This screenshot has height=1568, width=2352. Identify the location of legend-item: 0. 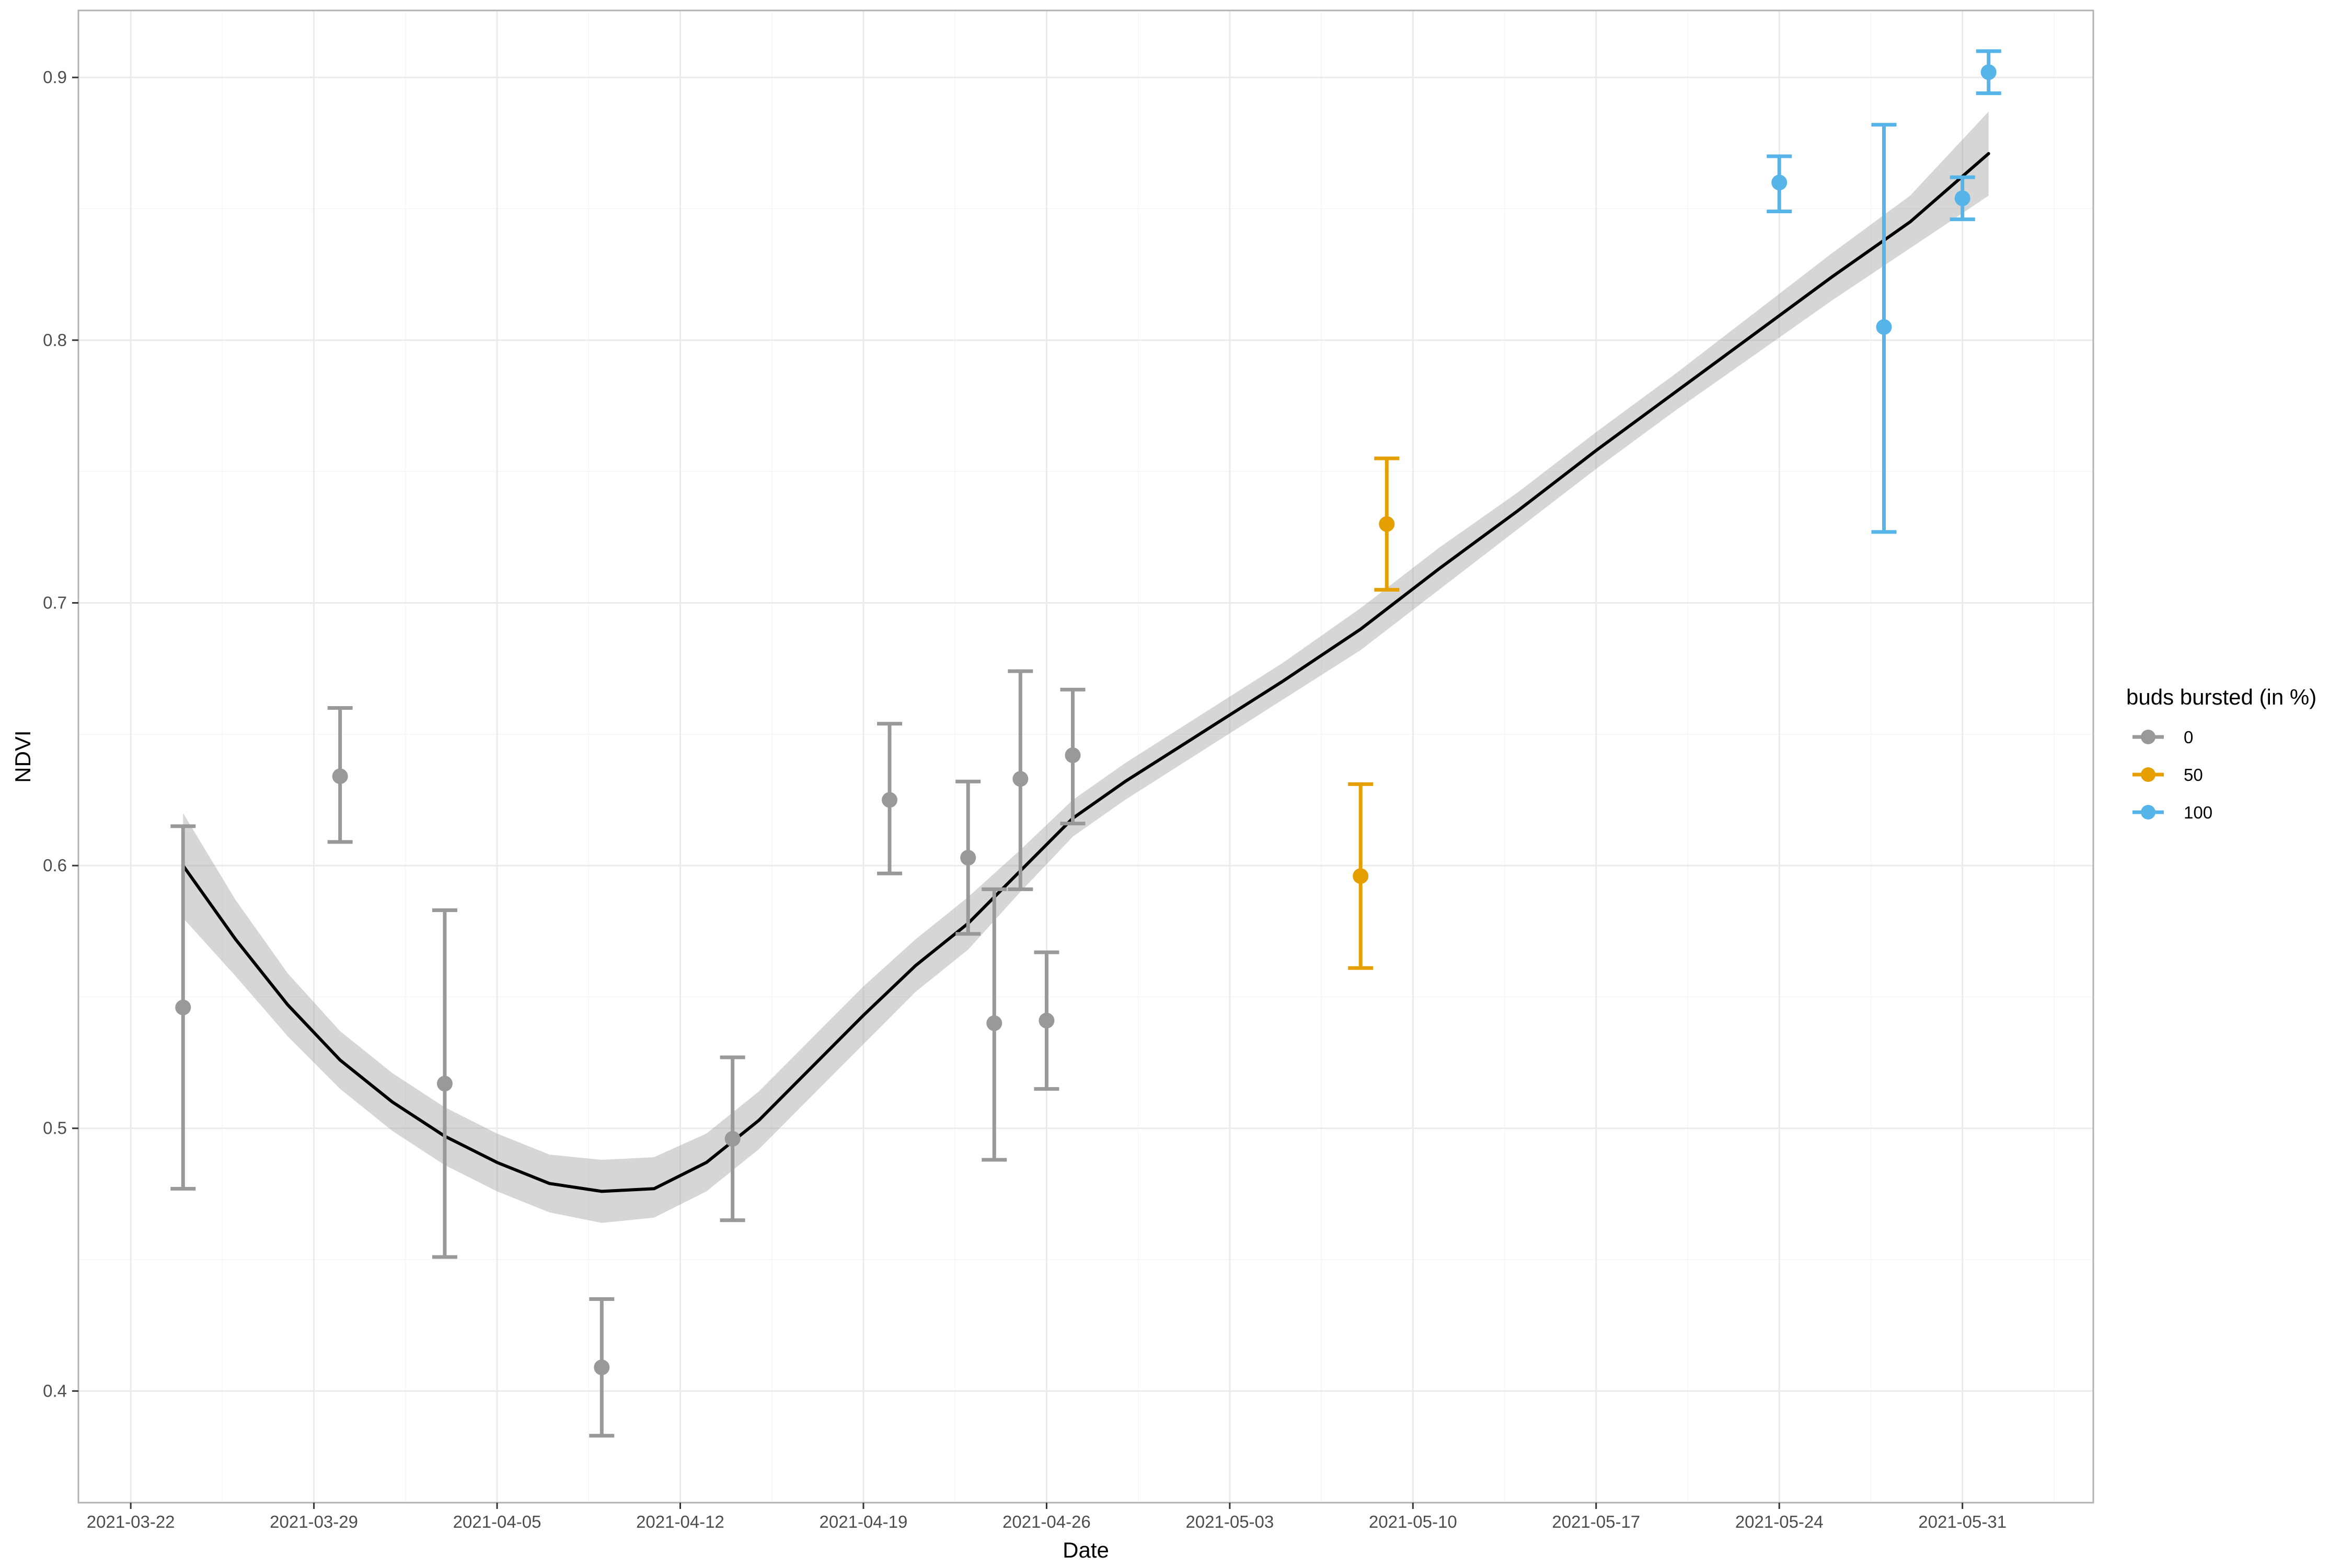
(2162, 737).